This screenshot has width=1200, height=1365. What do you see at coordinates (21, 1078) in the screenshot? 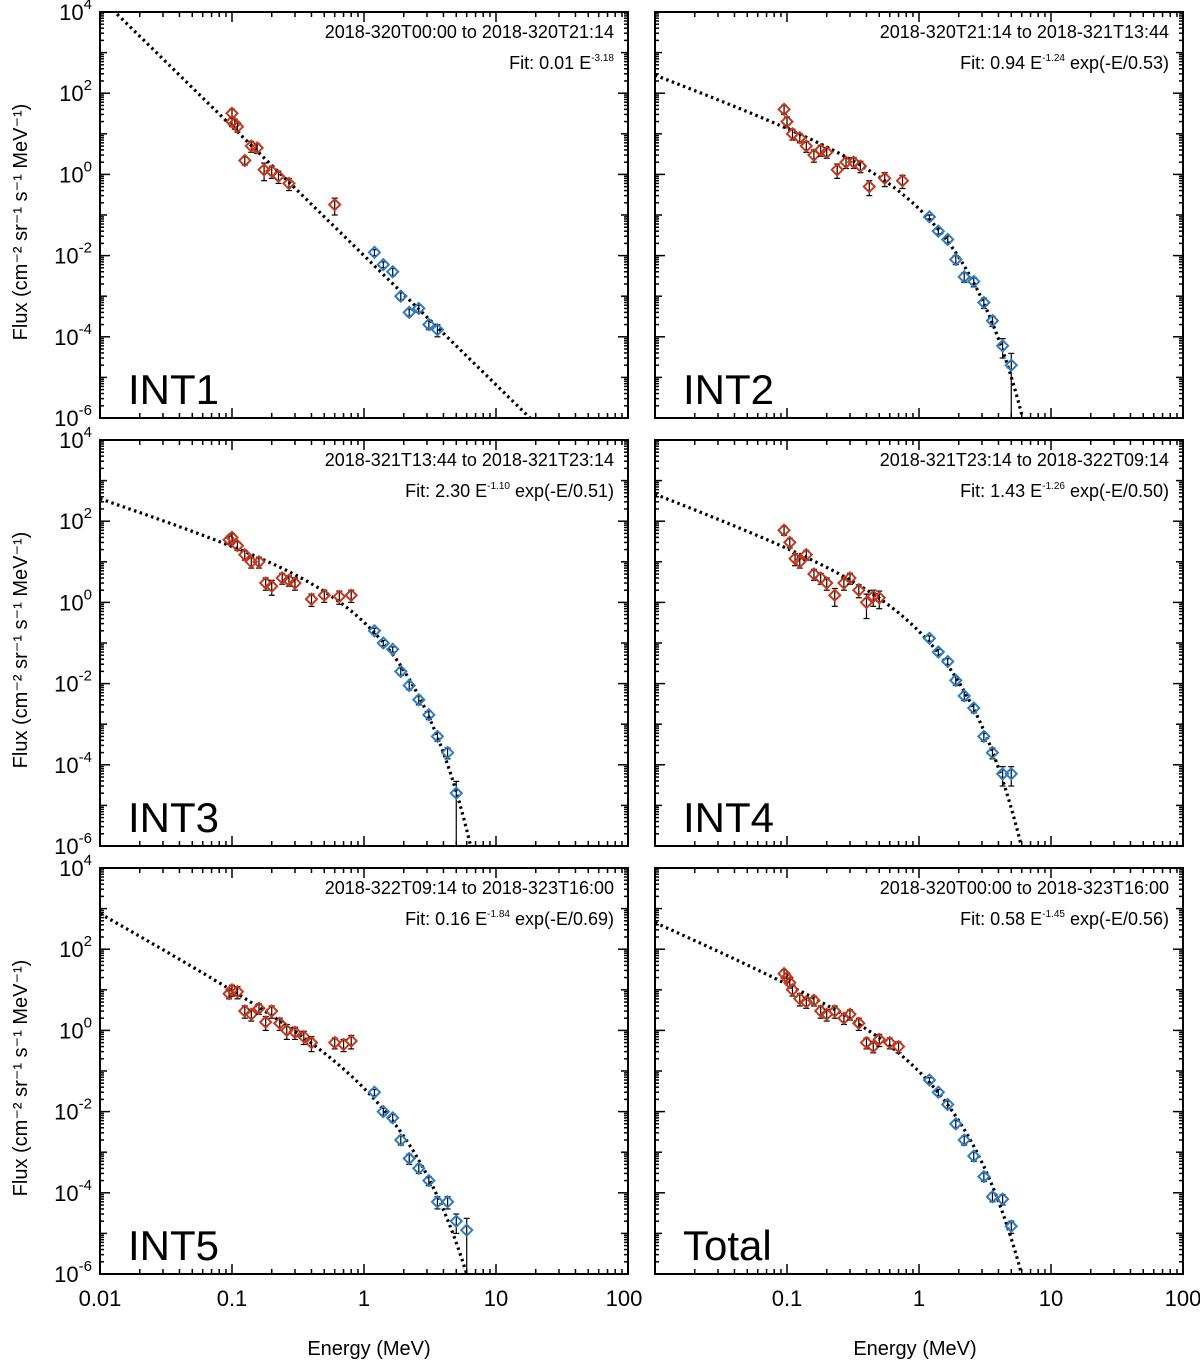
I see `y-axis-label-row3: Flux (cm⁻² sr⁻¹ s⁻¹ MeV⁻¹)` at bounding box center [21, 1078].